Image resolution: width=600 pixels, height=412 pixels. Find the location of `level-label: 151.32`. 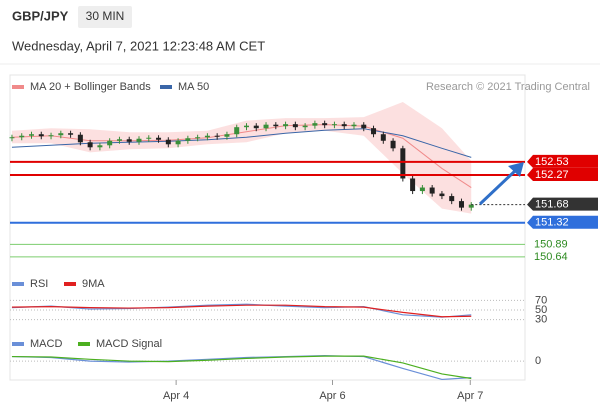

level-label: 151.32 is located at coordinates (552, 223).